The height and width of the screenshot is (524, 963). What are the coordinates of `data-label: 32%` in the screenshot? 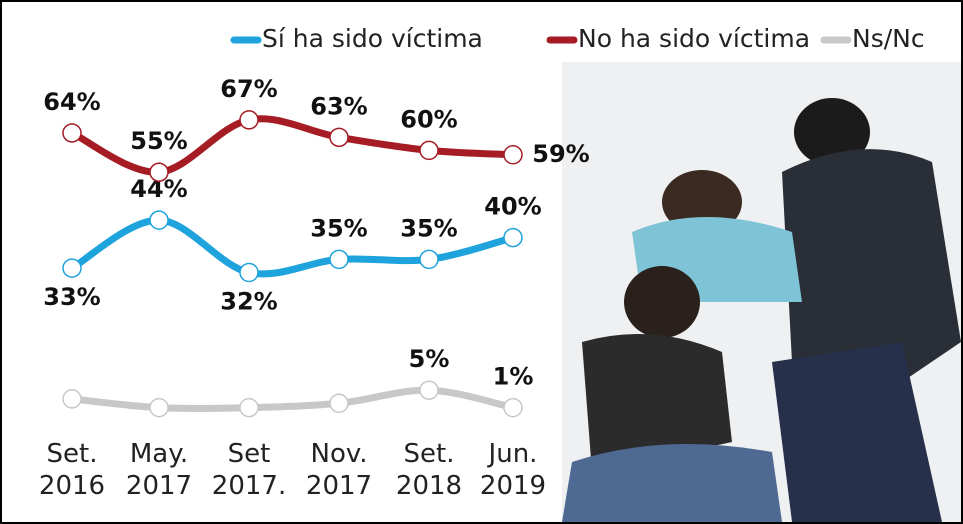 It's located at (248, 301).